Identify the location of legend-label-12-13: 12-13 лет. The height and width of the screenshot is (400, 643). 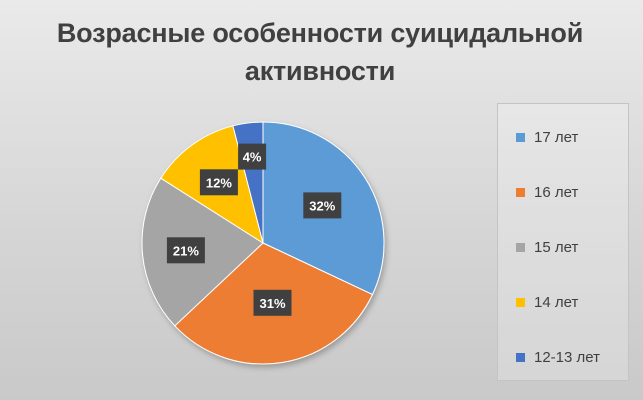
(567, 357).